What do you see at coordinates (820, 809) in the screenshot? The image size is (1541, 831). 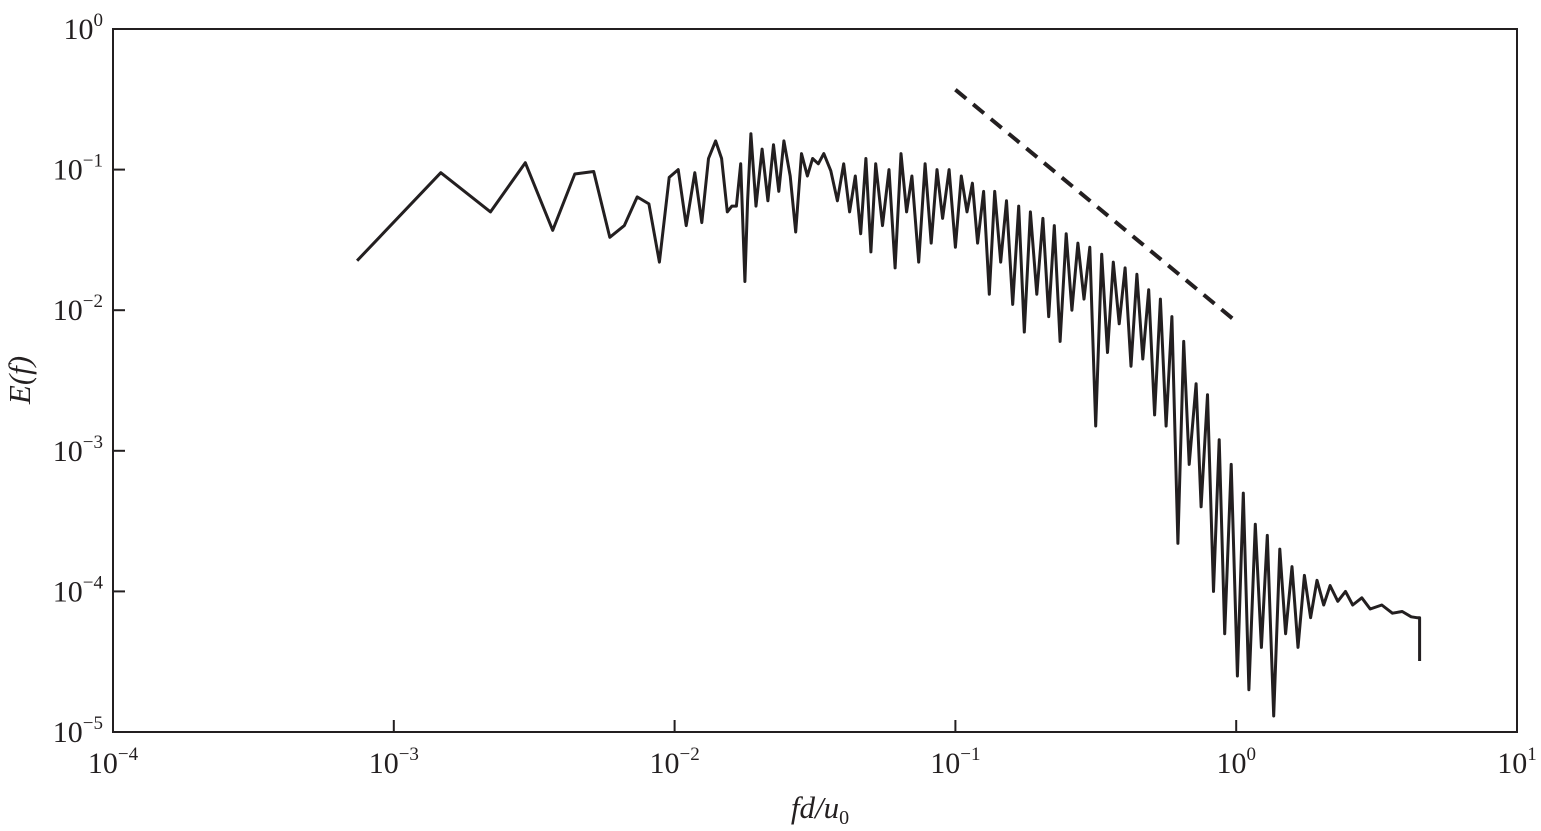 I see `x-axis-label: fd/u0` at bounding box center [820, 809].